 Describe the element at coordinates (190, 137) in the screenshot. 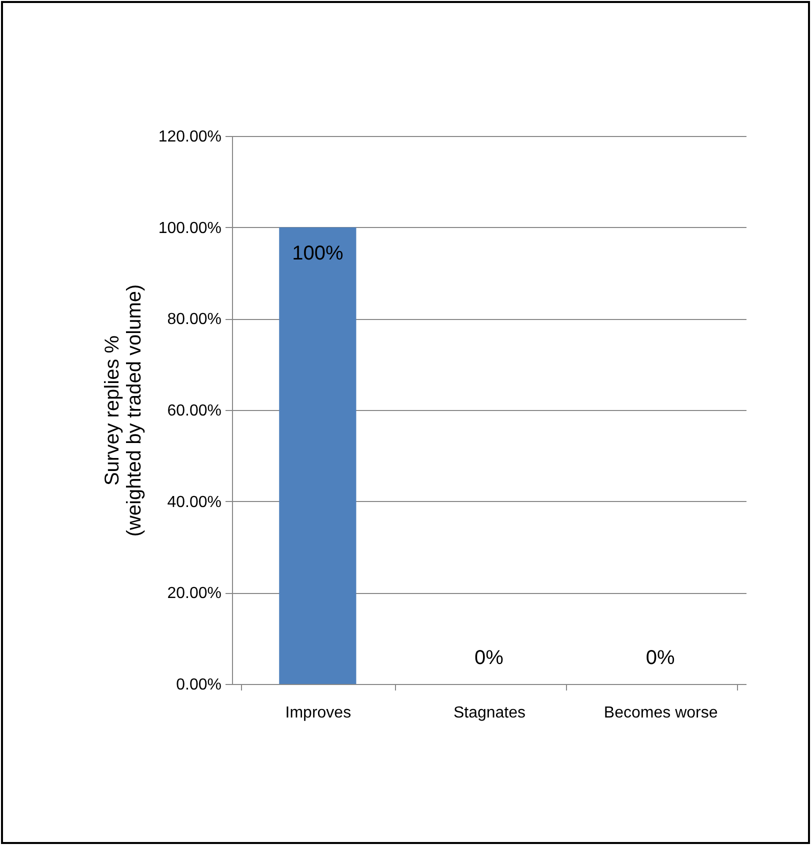

I see `y-tick-label: 120.00%` at that location.